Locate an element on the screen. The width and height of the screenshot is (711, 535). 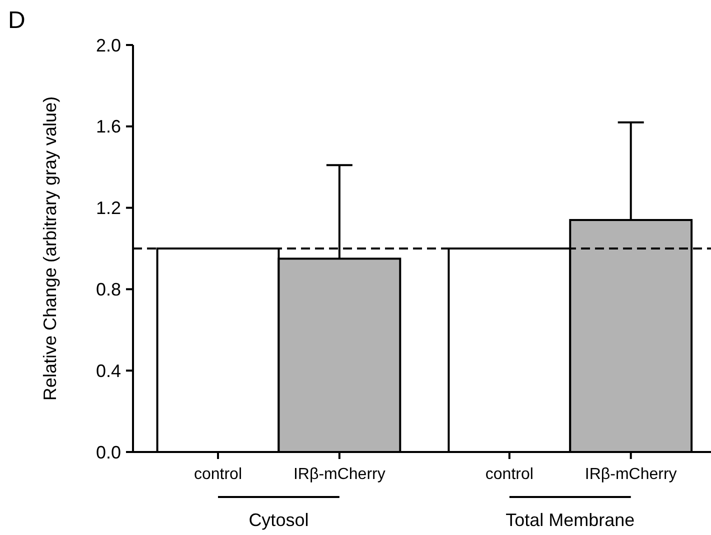
y-tick-label: 0.8 is located at coordinates (108, 290).